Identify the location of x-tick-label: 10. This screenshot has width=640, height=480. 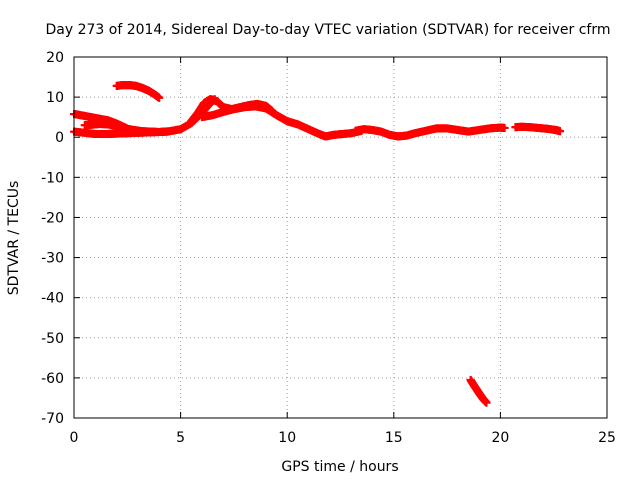
(287, 438).